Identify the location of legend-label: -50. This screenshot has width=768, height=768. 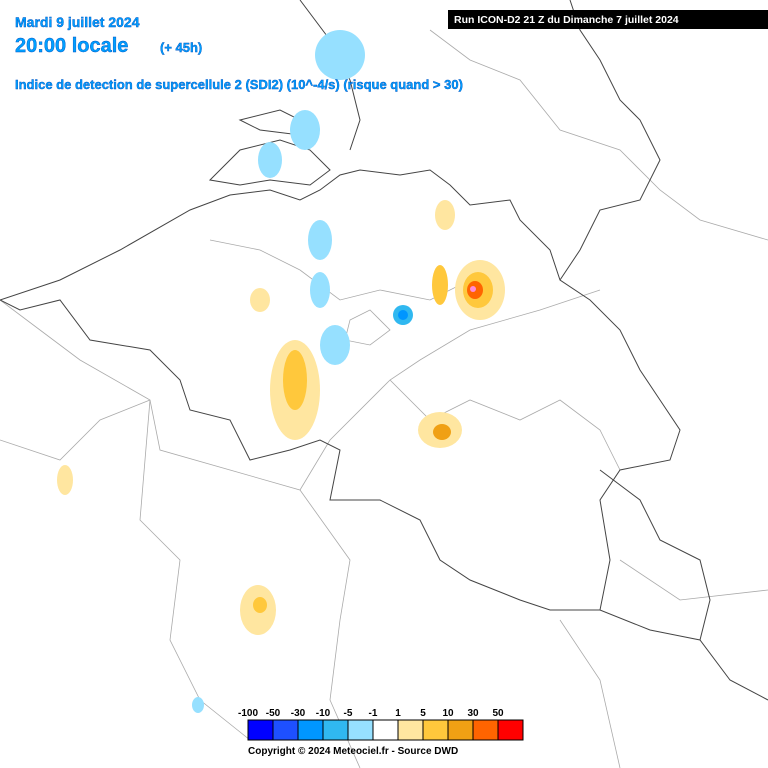
(273, 713).